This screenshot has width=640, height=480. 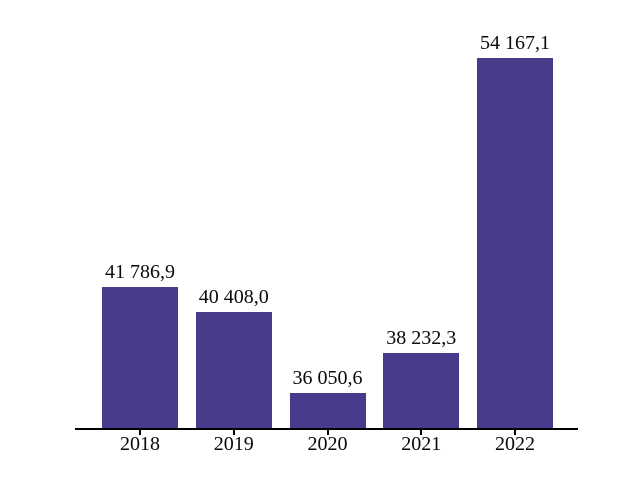 What do you see at coordinates (515, 243) in the screenshot?
I see `bar-2022` at bounding box center [515, 243].